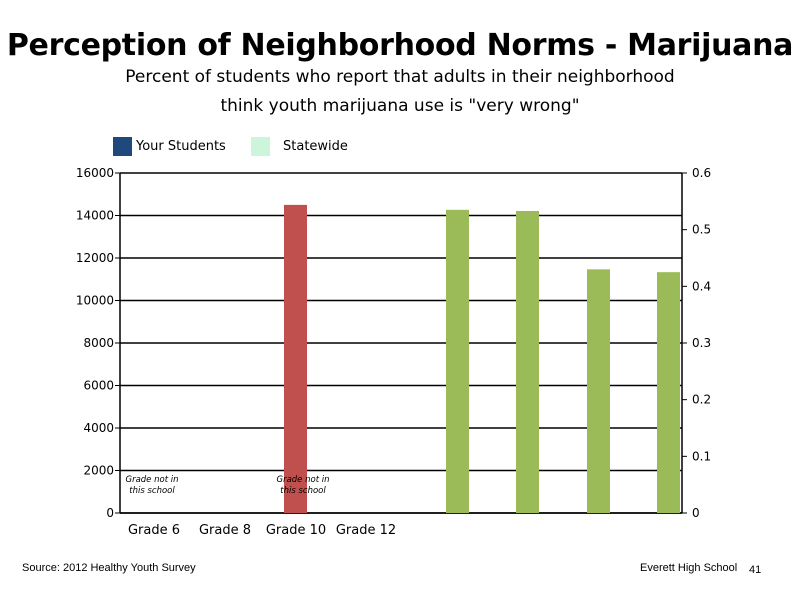 The width and height of the screenshot is (800, 600). I want to click on left-axis-tick-label: 0, so click(110, 513).